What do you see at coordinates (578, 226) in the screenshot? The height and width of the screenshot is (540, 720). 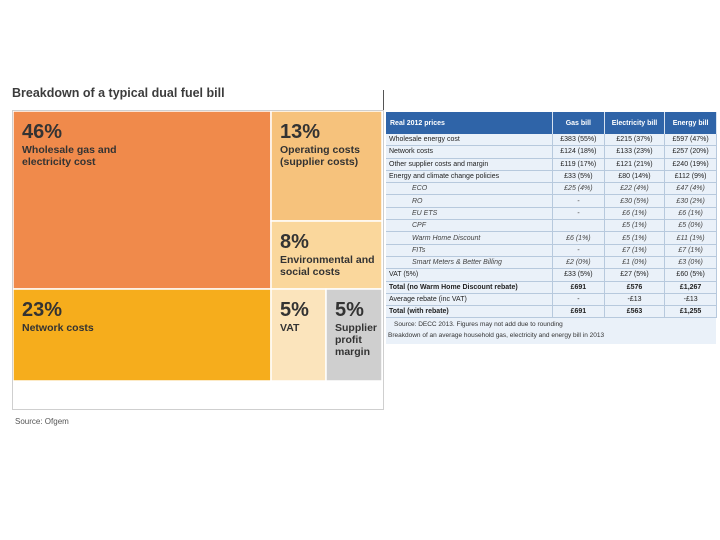 I see `table-cell` at bounding box center [578, 226].